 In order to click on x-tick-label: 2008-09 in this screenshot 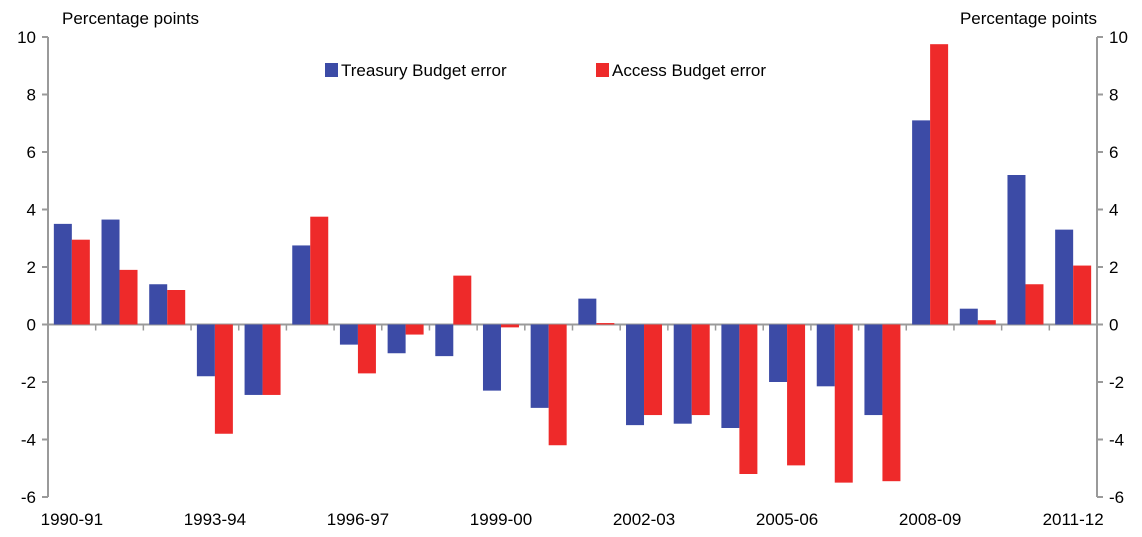, I will do `click(930, 519)`.